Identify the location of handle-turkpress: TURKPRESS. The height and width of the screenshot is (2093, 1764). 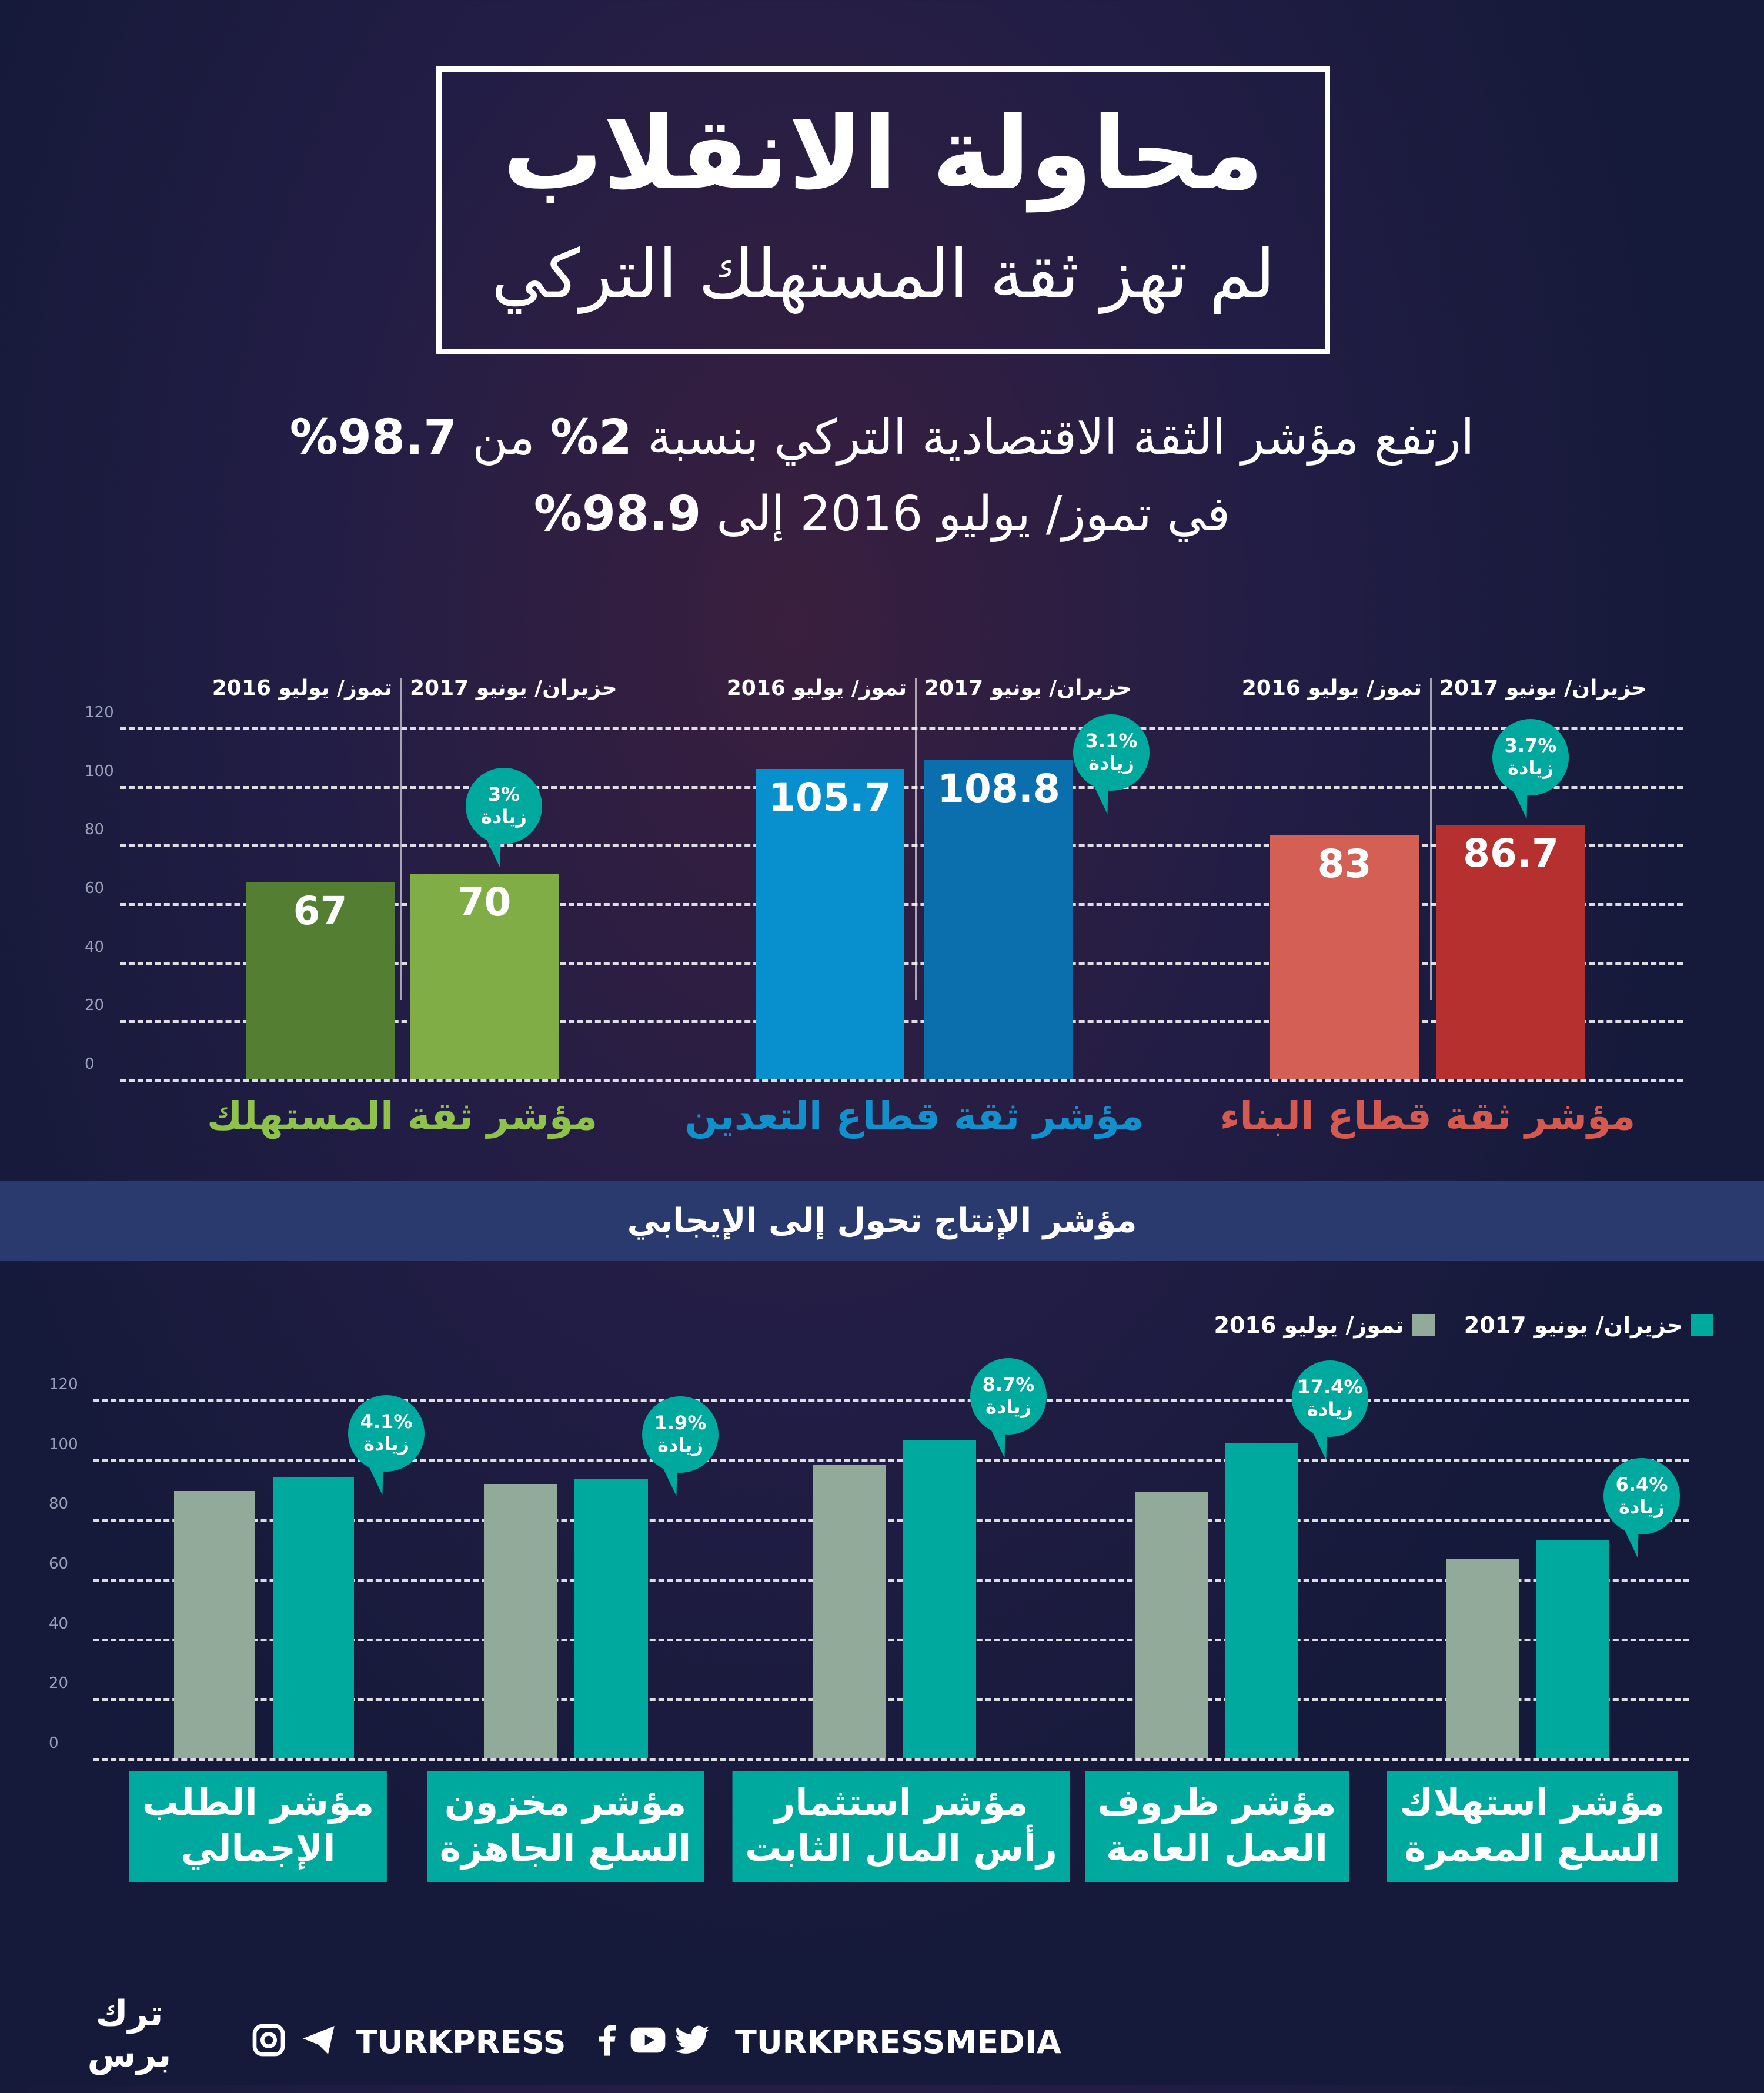
(461, 2042).